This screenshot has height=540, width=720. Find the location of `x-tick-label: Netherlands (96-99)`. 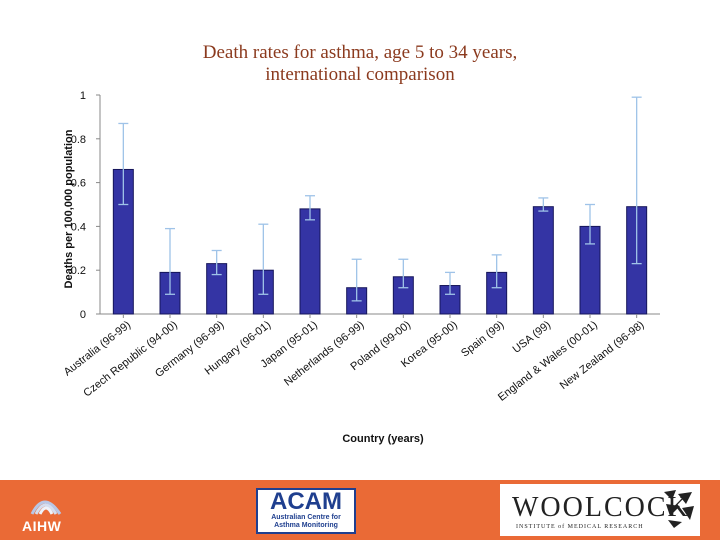

x-tick-label: Netherlands (96-99) is located at coordinates (324, 354).